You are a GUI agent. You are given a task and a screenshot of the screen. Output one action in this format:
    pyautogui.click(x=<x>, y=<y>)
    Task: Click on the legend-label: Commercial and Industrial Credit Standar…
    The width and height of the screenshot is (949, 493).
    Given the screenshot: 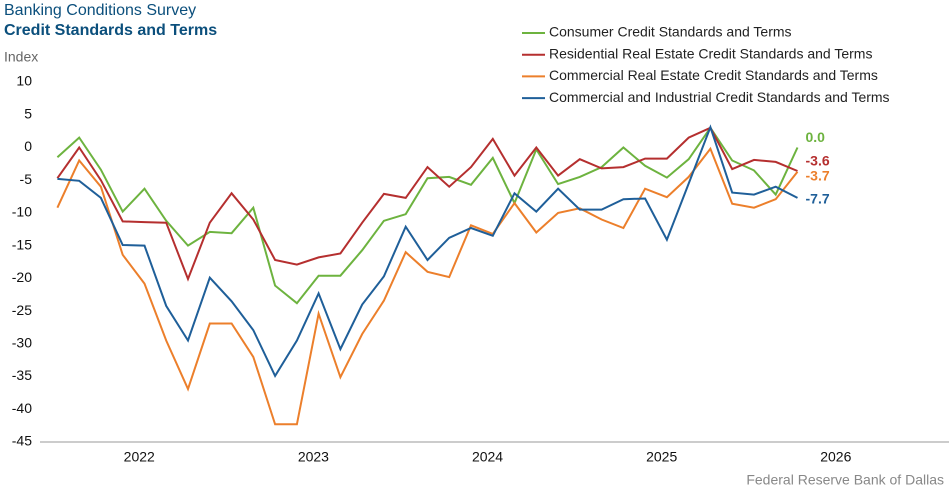 What is the action you would take?
    pyautogui.click(x=719, y=97)
    